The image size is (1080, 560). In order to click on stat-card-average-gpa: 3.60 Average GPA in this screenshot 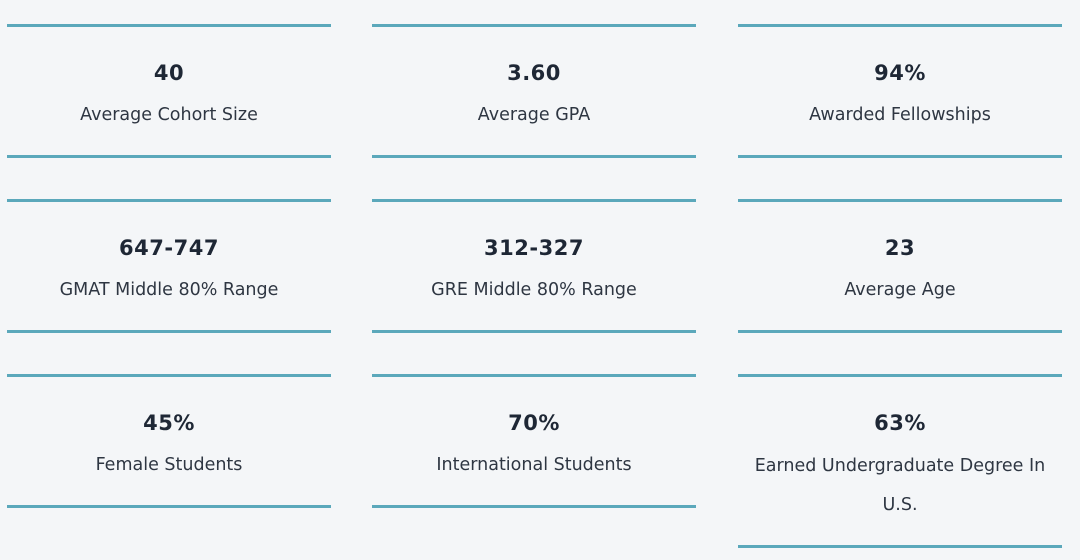, I will do `click(534, 92)`.